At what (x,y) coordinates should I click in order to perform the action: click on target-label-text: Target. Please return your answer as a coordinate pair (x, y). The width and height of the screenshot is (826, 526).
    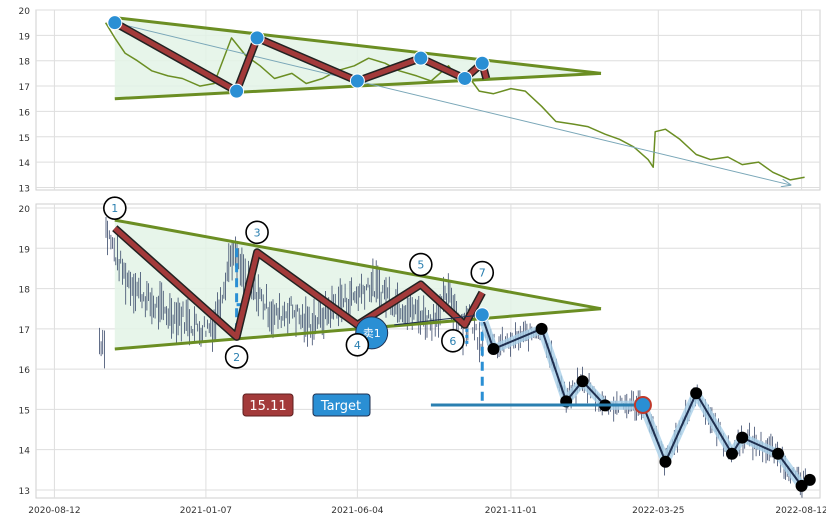
    Looking at the image, I should click on (340, 406).